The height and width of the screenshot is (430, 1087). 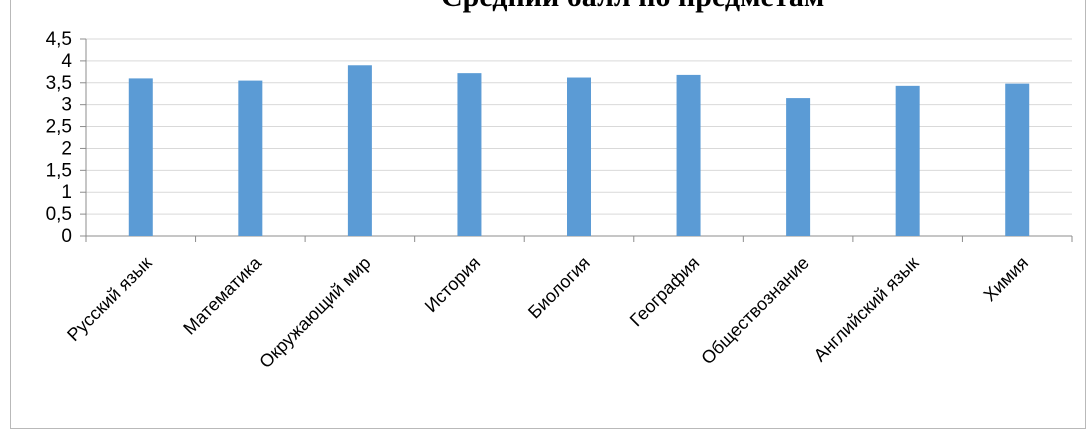 I want to click on category-label: География, so click(x=665, y=292).